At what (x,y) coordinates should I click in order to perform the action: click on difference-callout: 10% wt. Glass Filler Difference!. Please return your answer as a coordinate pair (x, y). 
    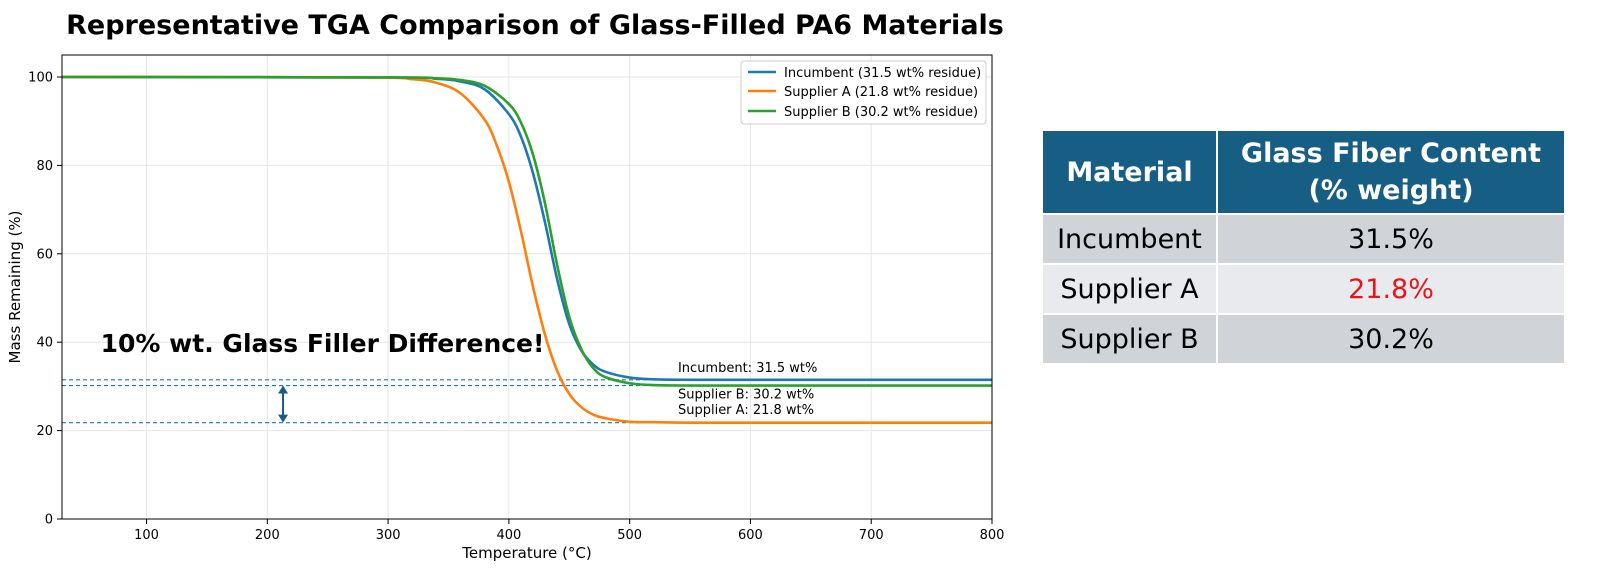
    Looking at the image, I should click on (323, 343).